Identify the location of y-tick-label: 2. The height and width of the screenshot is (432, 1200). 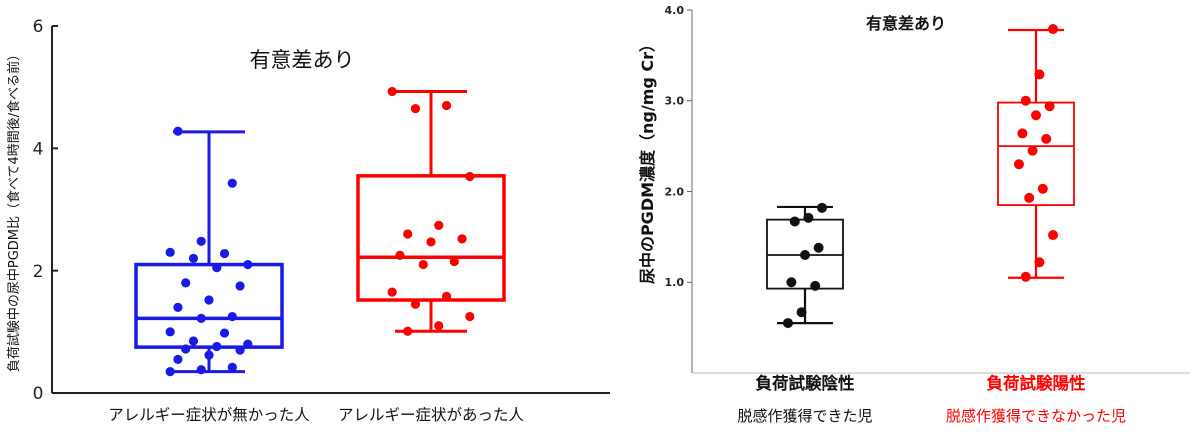
(38, 272).